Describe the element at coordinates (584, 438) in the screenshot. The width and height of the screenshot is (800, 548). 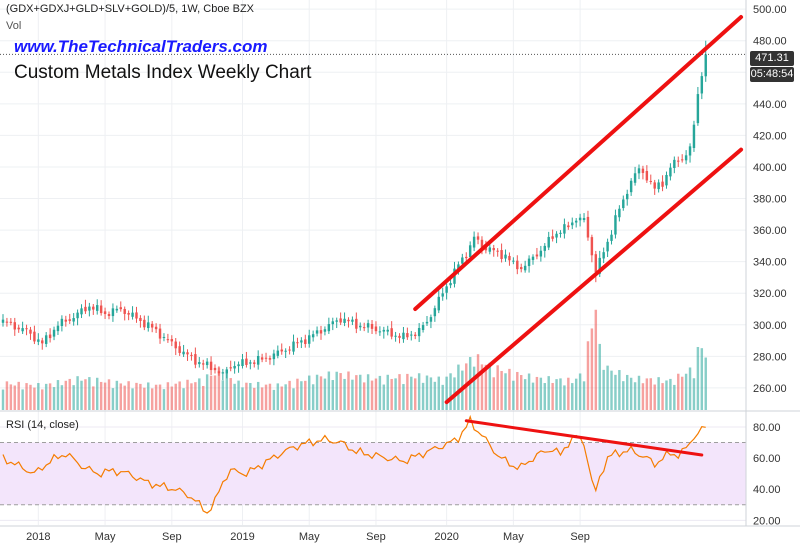
I see `rsi-trendline` at that location.